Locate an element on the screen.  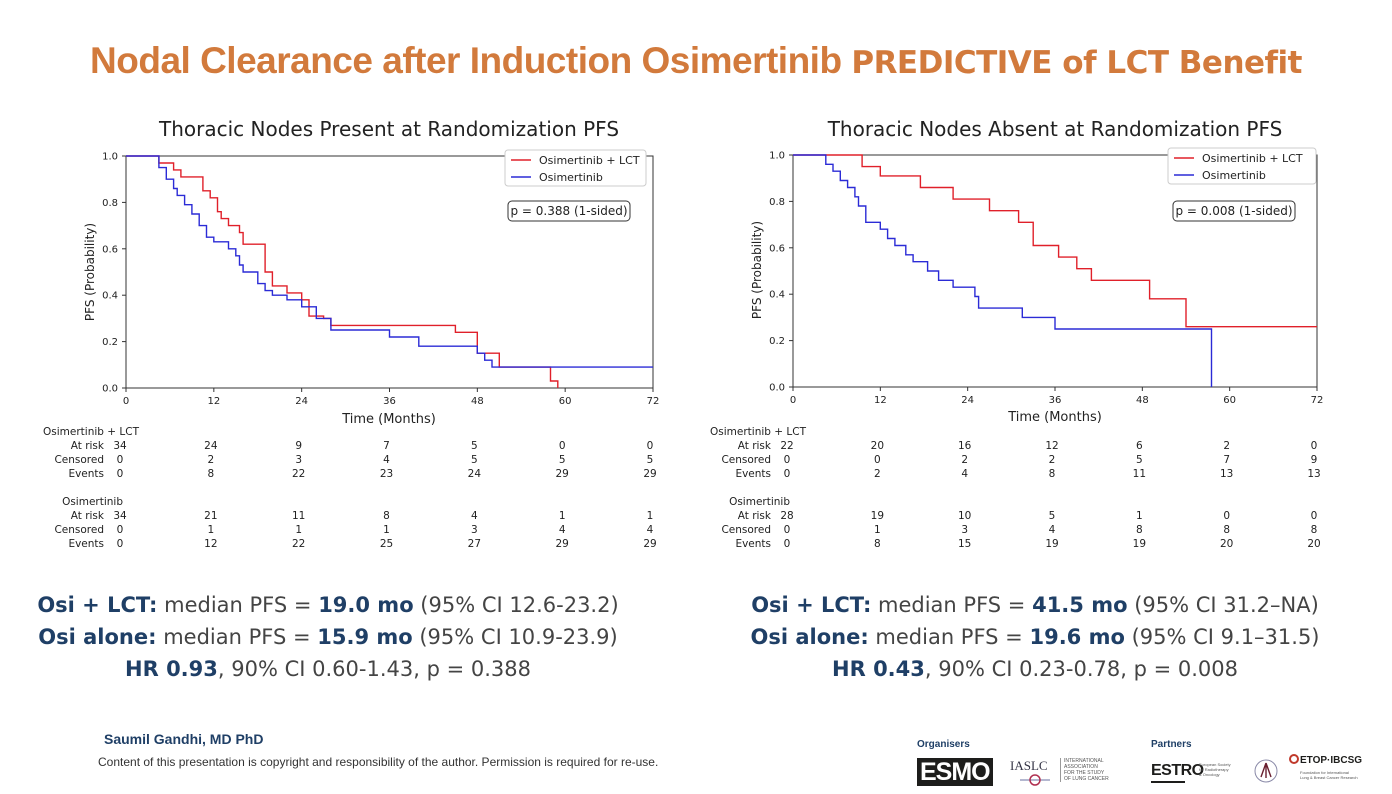
risk-value: 20 is located at coordinates (1313, 544).